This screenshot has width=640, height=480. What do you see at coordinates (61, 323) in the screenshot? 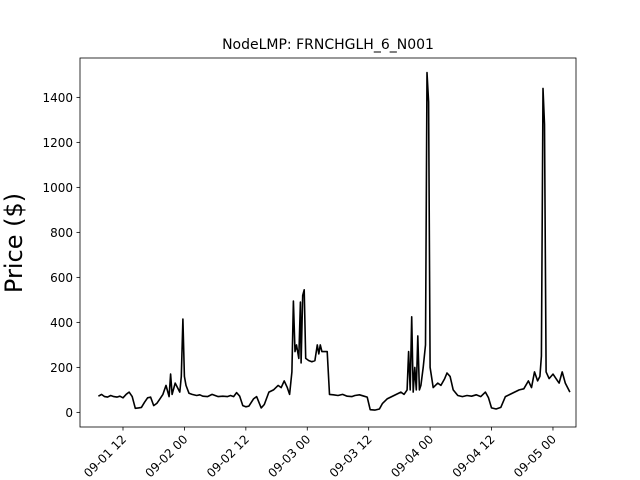
I see `y-tick-label: 400` at bounding box center [61, 323].